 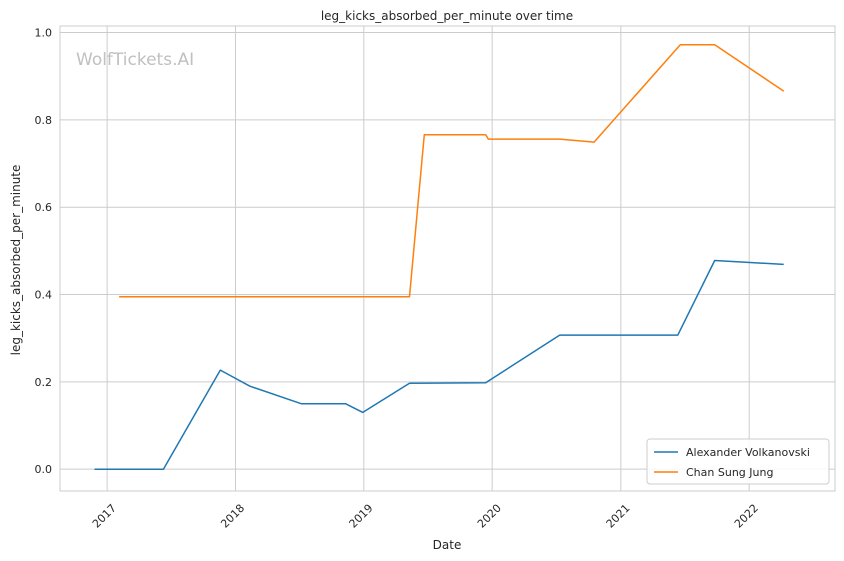 What do you see at coordinates (232, 516) in the screenshot?
I see `x-tick-label: 2018` at bounding box center [232, 516].